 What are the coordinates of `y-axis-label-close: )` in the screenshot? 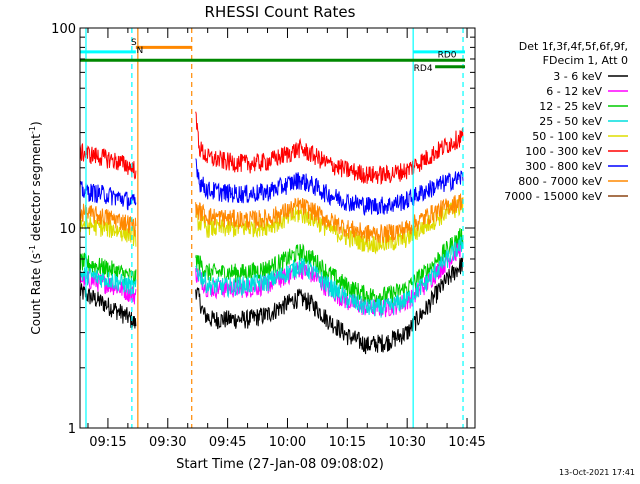 It's located at (36, 123).